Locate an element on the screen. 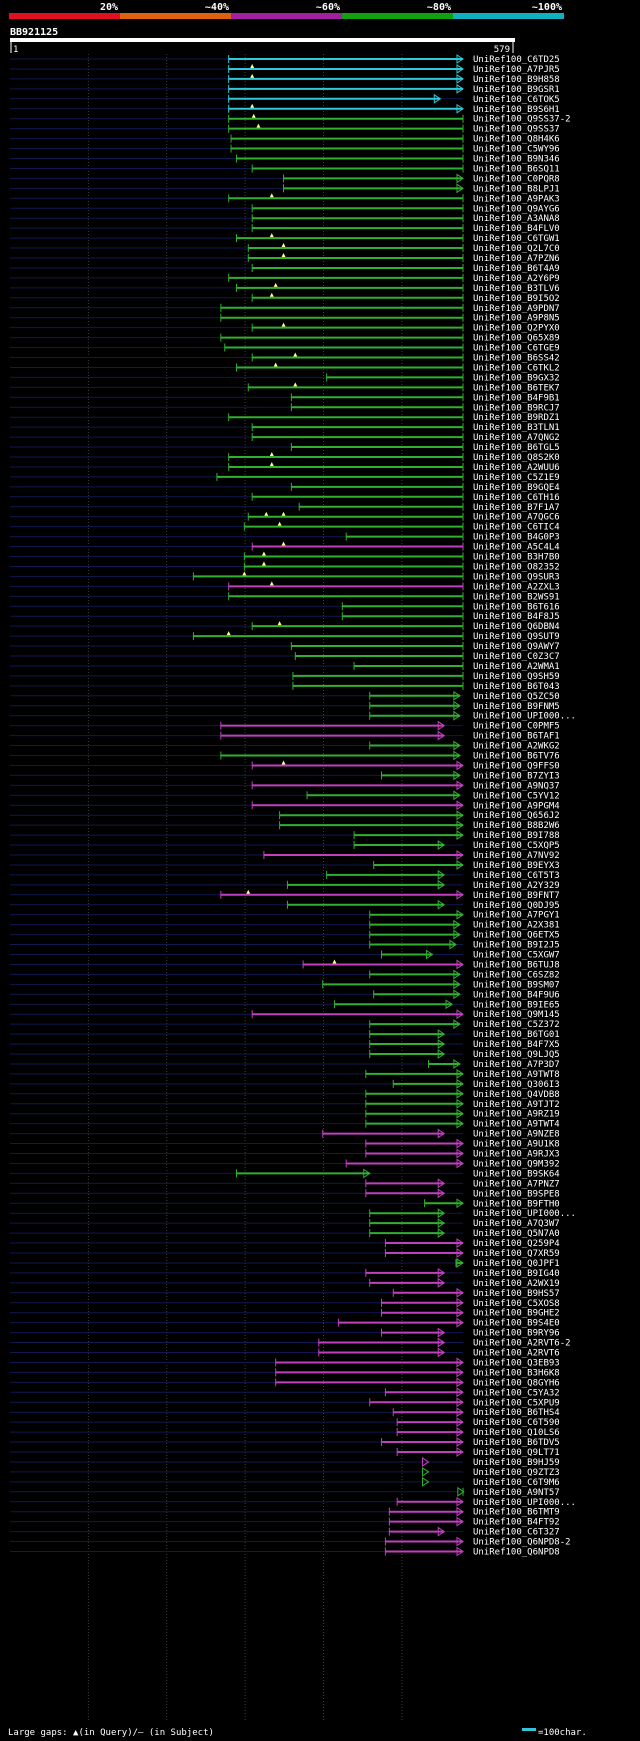 The width and height of the screenshot is (640, 1741). hit-row: UniRef100_C0PMF5 is located at coordinates (285, 726).